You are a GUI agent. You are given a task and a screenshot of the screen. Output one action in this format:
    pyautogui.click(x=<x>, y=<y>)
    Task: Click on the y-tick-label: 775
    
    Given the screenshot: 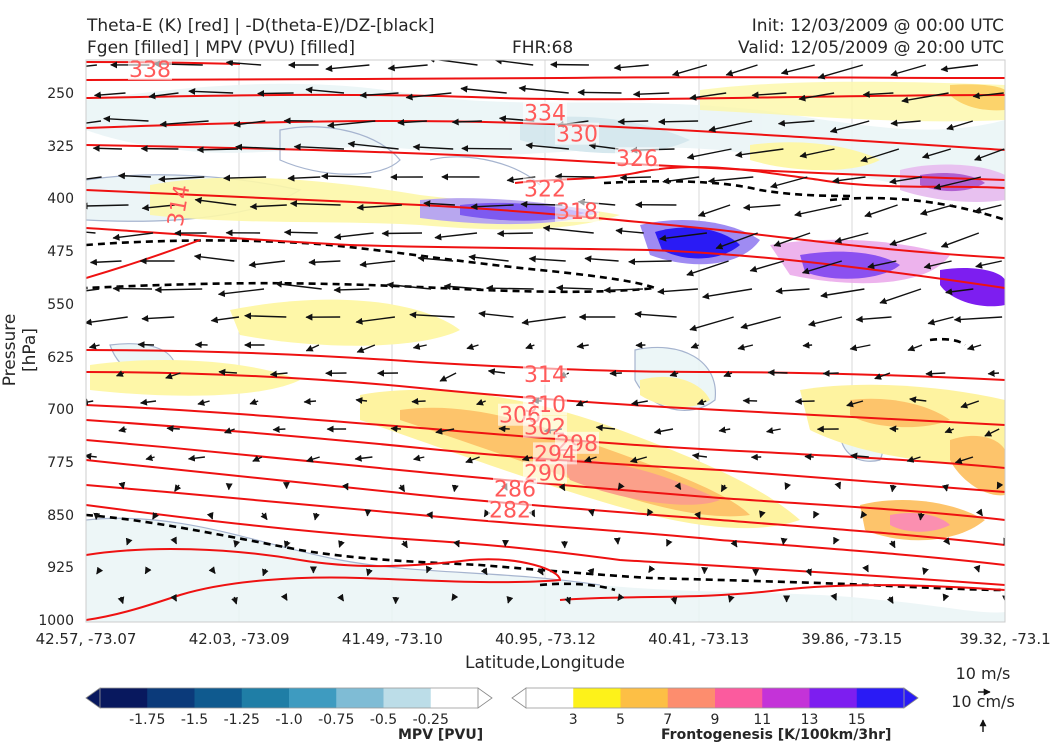 What is the action you would take?
    pyautogui.click(x=60, y=462)
    